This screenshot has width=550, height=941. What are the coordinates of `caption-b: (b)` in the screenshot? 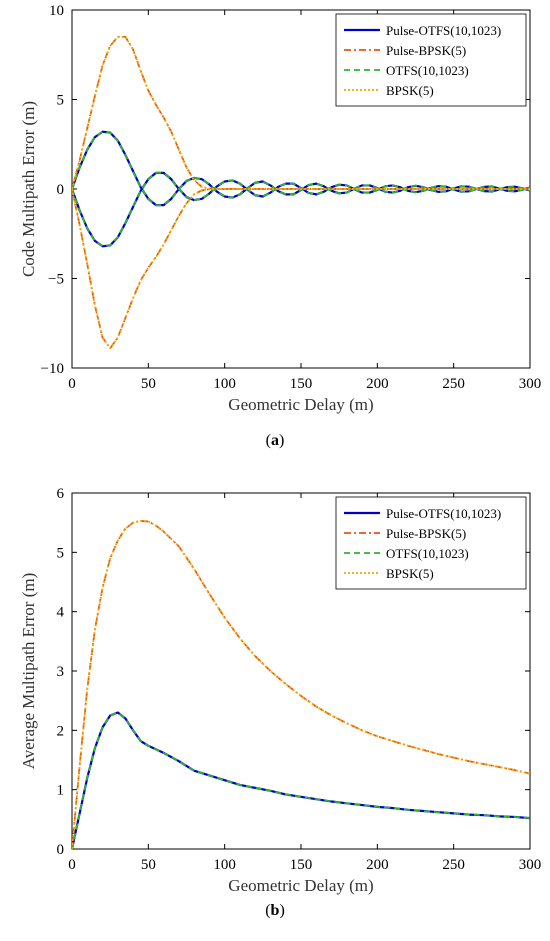 It's located at (275, 910).